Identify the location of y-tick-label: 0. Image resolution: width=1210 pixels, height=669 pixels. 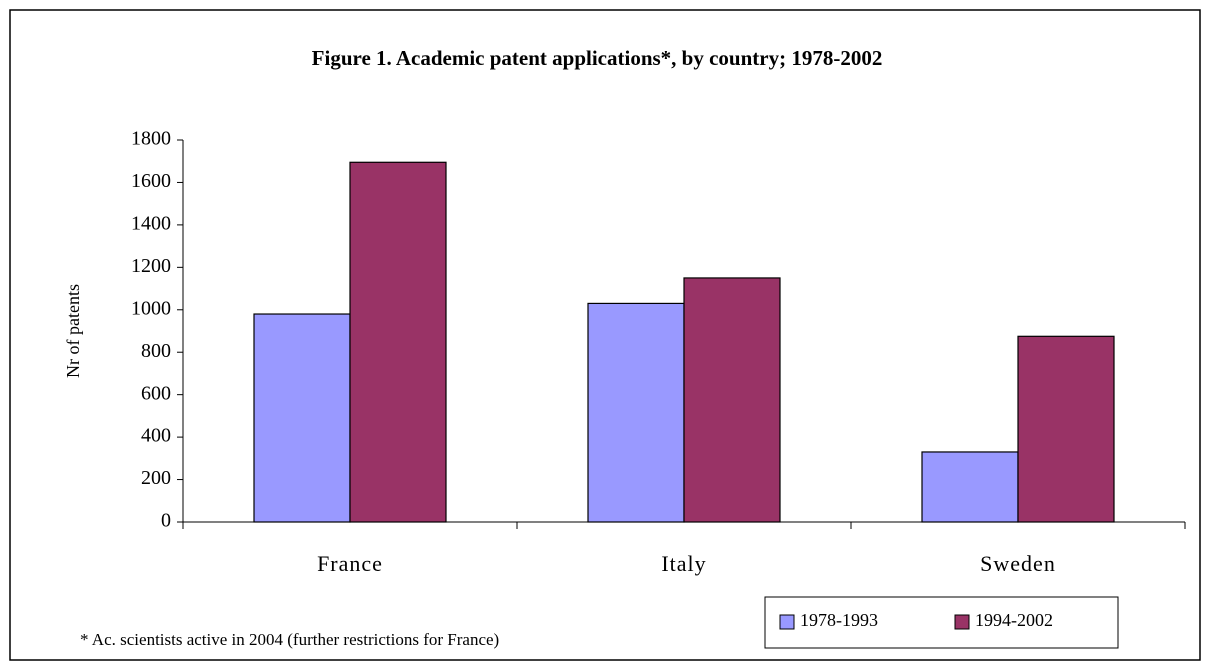
(166, 521).